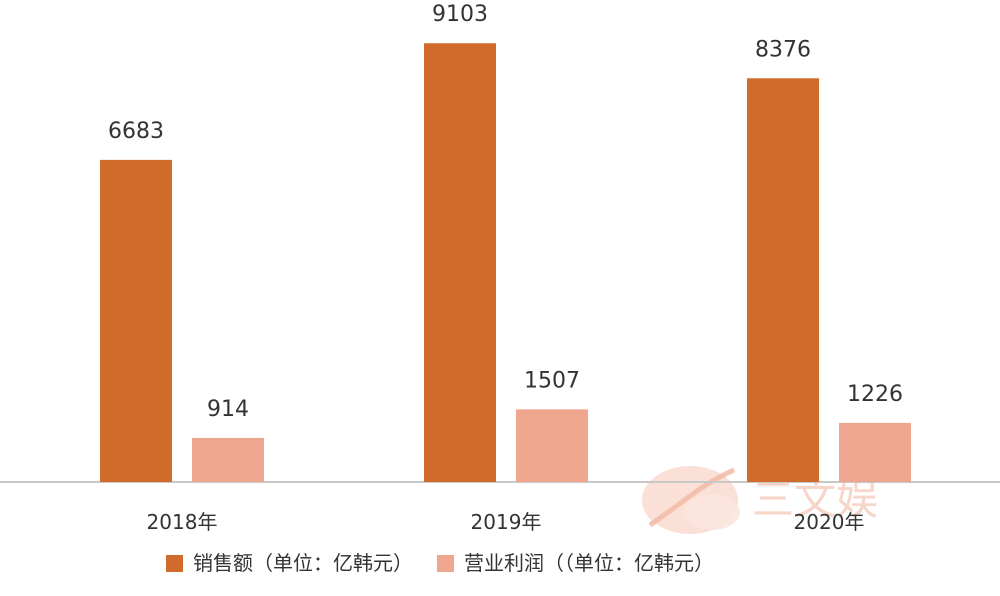 This screenshot has width=1000, height=596. Describe the element at coordinates (691, 500) in the screenshot. I see `watermark-logo-icon` at that location.